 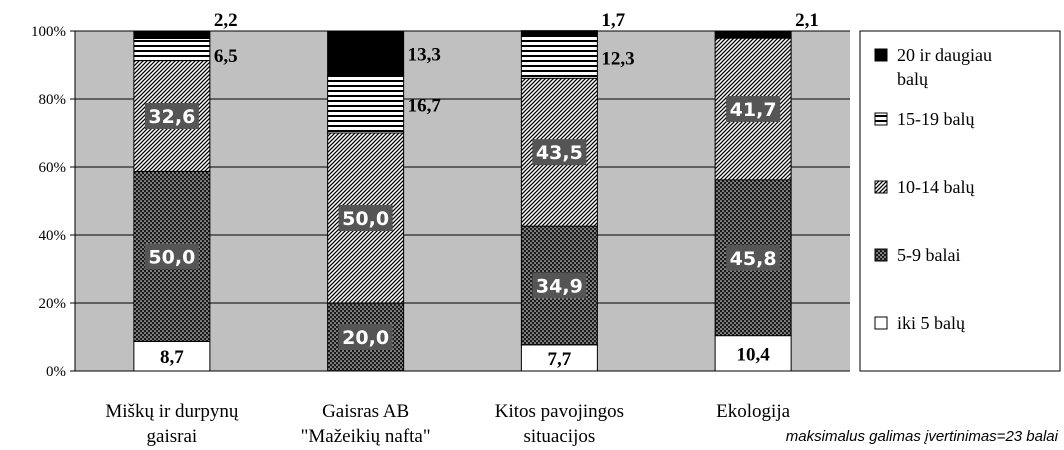 I want to click on x-category-label: "Mažeikių nafta", so click(x=366, y=436).